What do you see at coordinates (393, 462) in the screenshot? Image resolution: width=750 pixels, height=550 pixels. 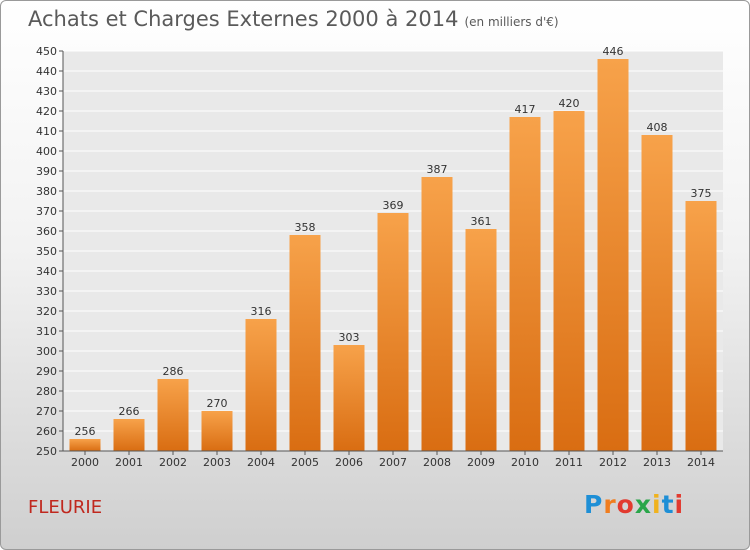 I see `x-tick-label: 2007` at bounding box center [393, 462].